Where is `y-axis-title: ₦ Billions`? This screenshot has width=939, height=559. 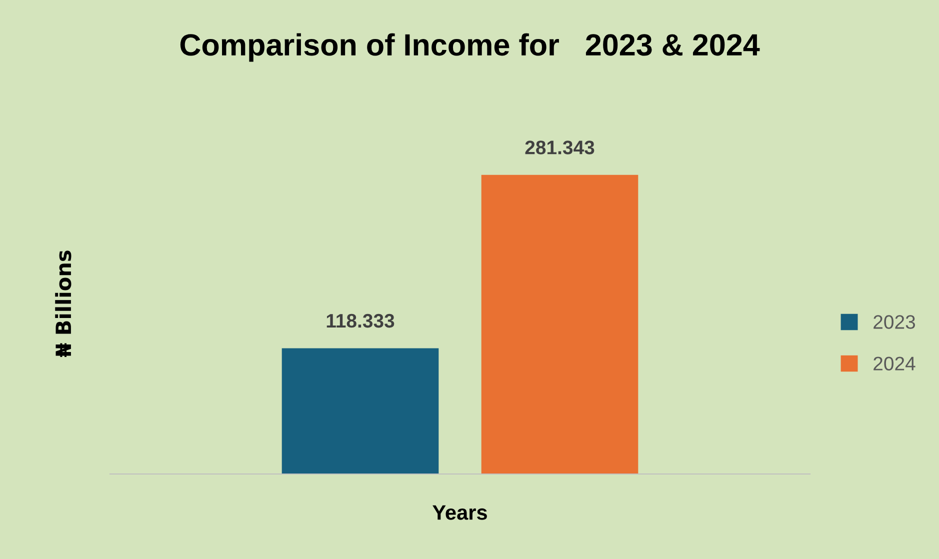
y-axis-title: ₦ Billions is located at coordinates (63, 303).